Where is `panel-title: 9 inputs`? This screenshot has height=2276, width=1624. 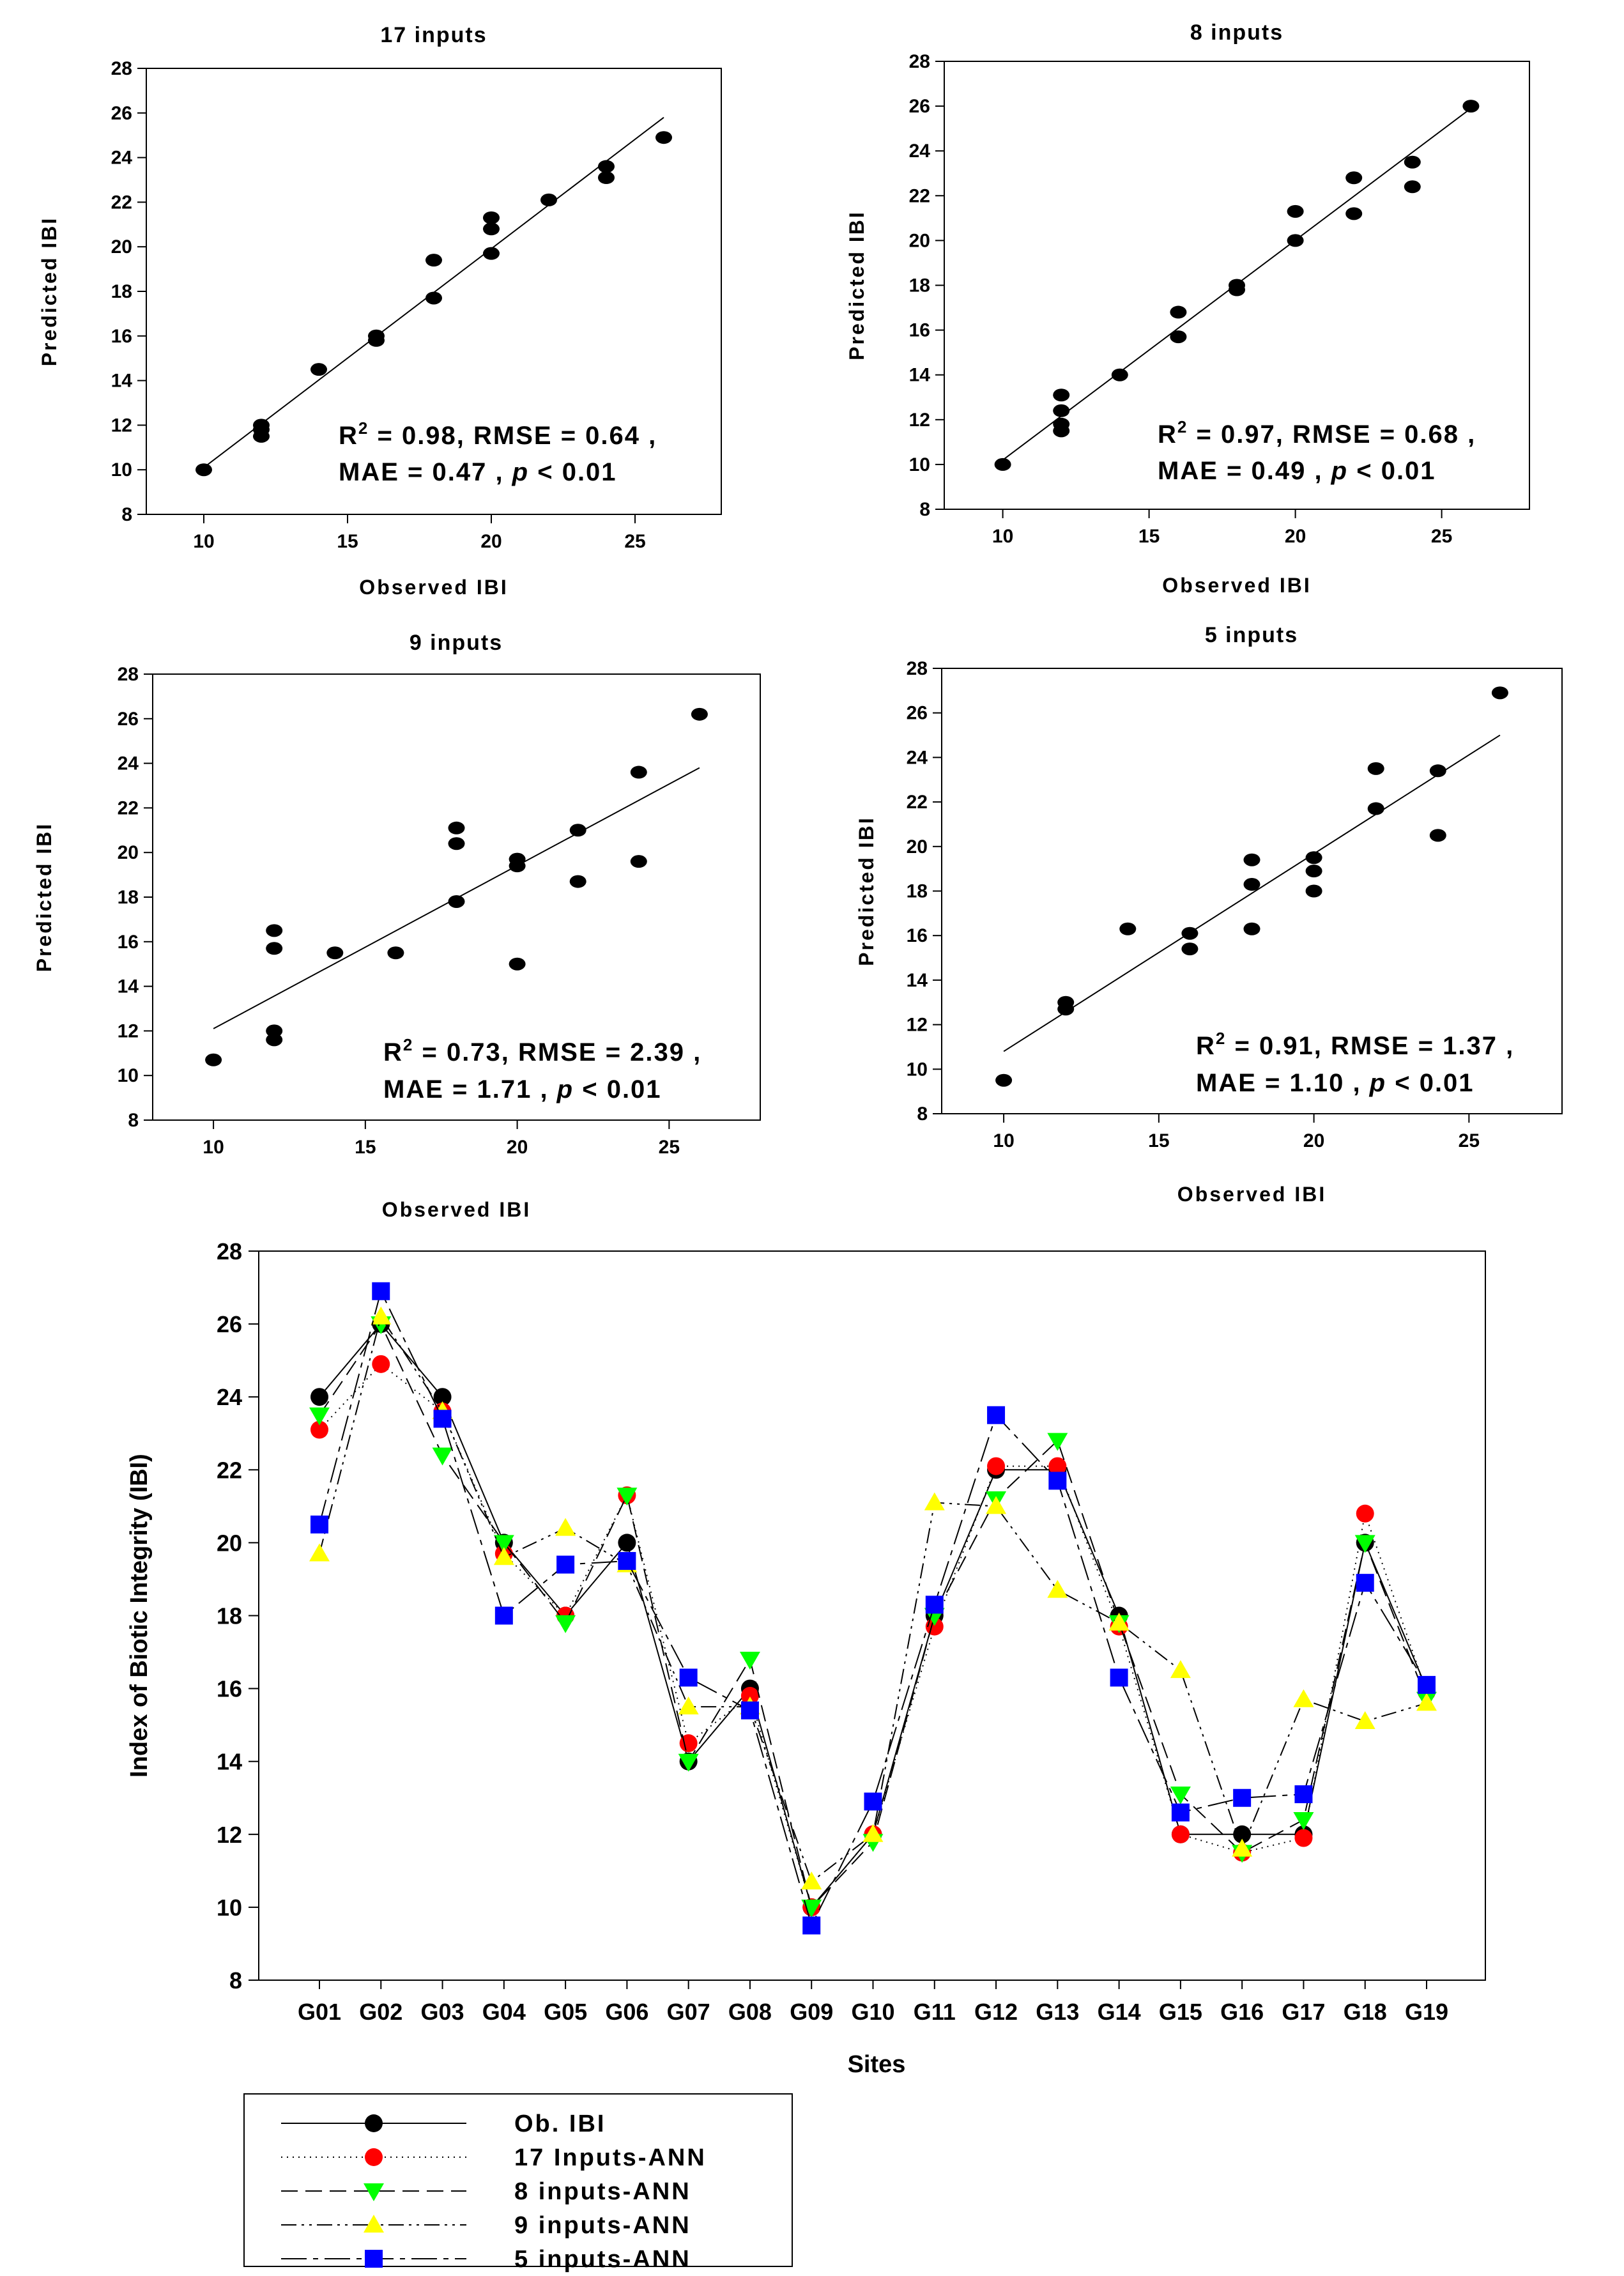
panel-title: 9 inputs is located at coordinates (457, 643).